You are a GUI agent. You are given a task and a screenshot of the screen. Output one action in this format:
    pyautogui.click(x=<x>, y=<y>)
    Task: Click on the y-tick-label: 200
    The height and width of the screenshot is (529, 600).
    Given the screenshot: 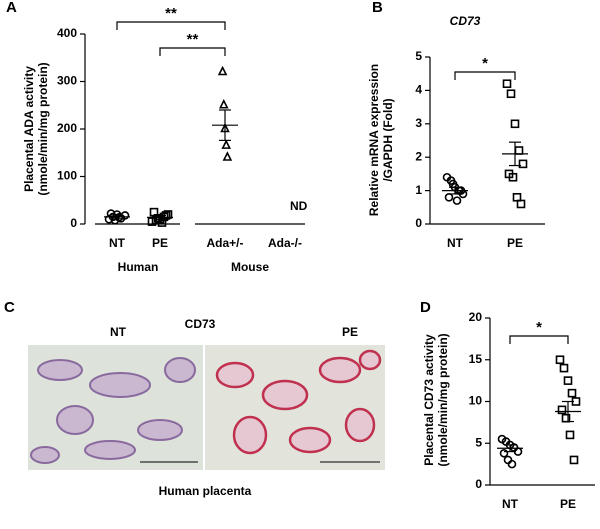 What is the action you would take?
    pyautogui.click(x=67, y=128)
    